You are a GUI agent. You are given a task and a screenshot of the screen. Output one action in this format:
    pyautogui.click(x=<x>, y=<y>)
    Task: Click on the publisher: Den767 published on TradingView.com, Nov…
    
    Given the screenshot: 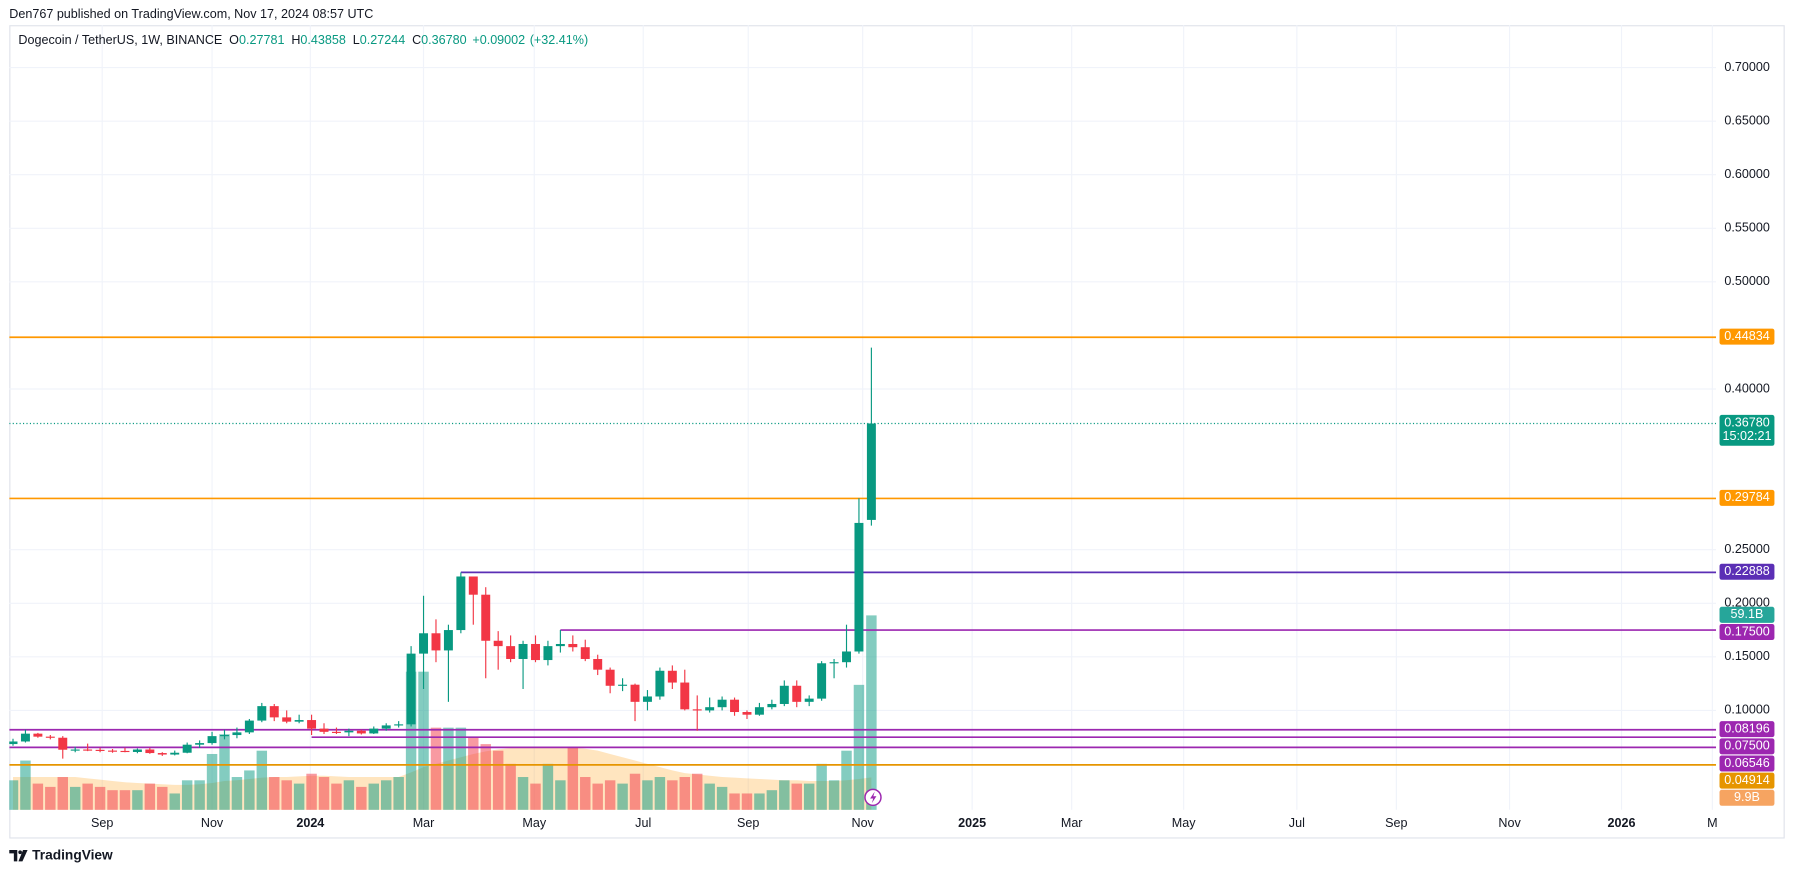 What is the action you would take?
    pyautogui.click(x=191, y=14)
    